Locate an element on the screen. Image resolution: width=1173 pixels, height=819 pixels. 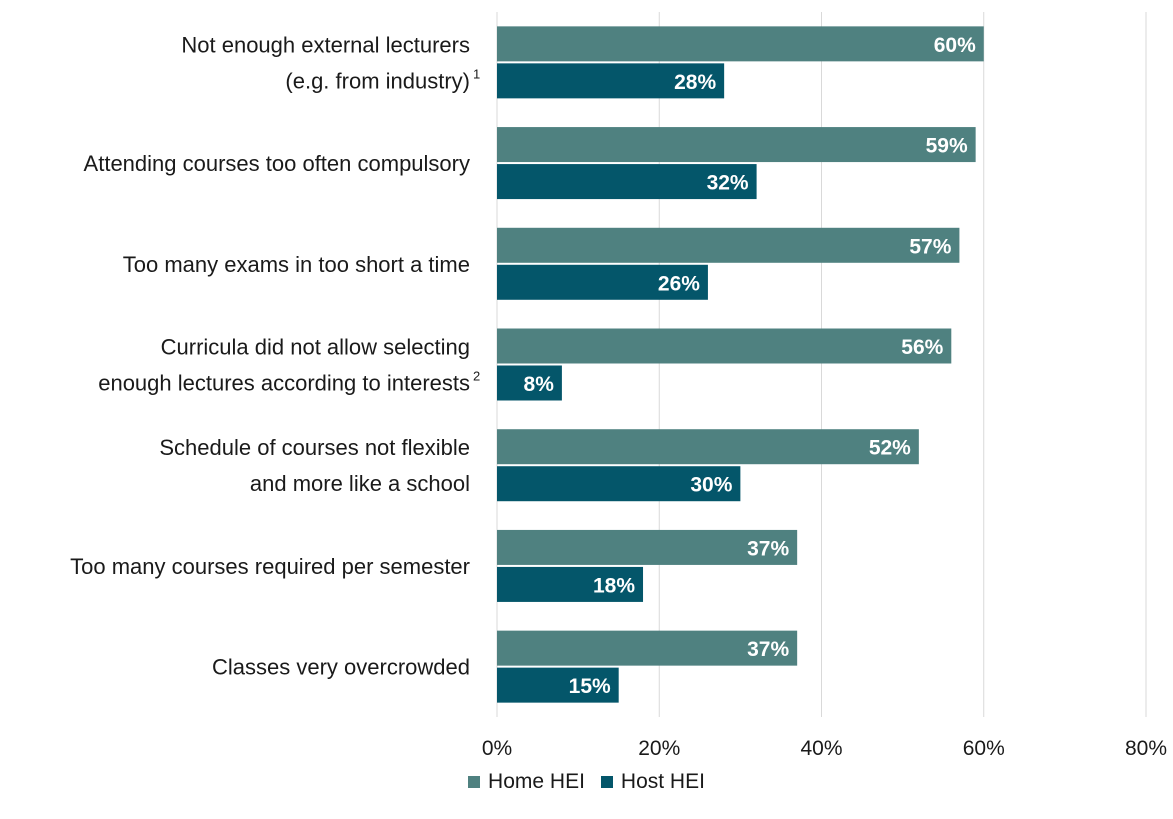
category-label: Too many courses required per semester is located at coordinates (270, 566).